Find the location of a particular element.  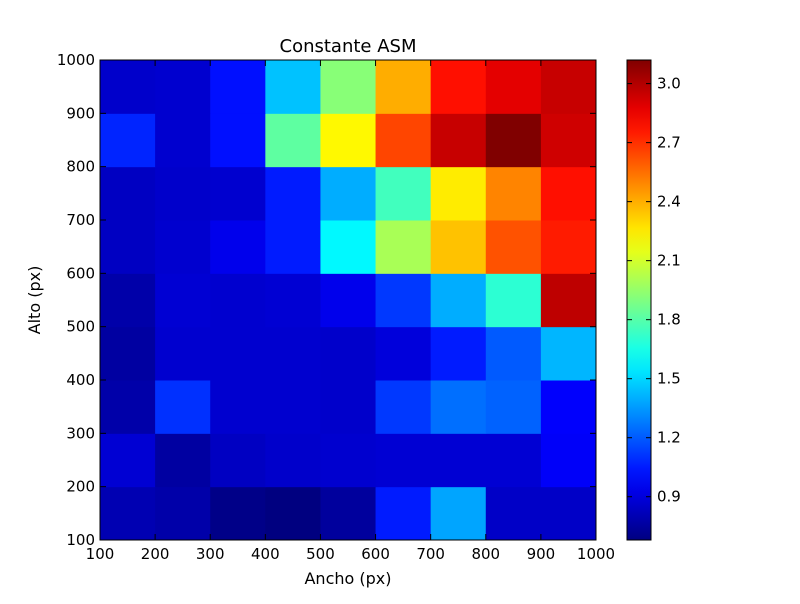

y-tick-label: 200 is located at coordinates (80, 487).